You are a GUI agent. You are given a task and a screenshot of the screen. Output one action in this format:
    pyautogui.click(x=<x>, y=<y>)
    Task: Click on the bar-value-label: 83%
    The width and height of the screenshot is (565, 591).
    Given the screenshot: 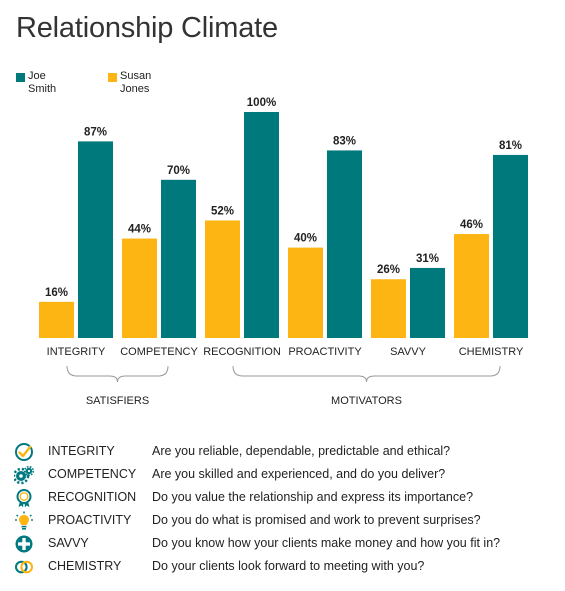 What is the action you would take?
    pyautogui.click(x=344, y=141)
    